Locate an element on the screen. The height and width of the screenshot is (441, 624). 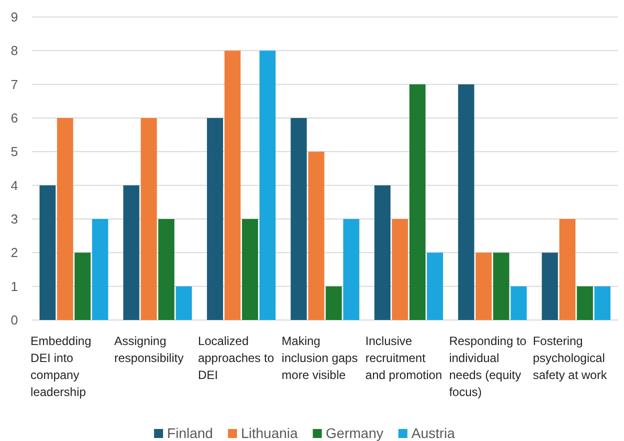
y-tick-label: 2 is located at coordinates (14, 252).